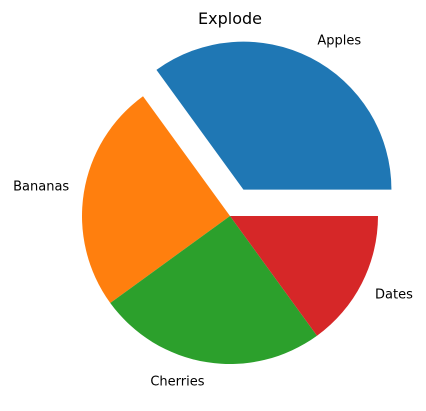 This screenshot has height=411, width=426. I want to click on pie-slice-dates, so click(304, 276).